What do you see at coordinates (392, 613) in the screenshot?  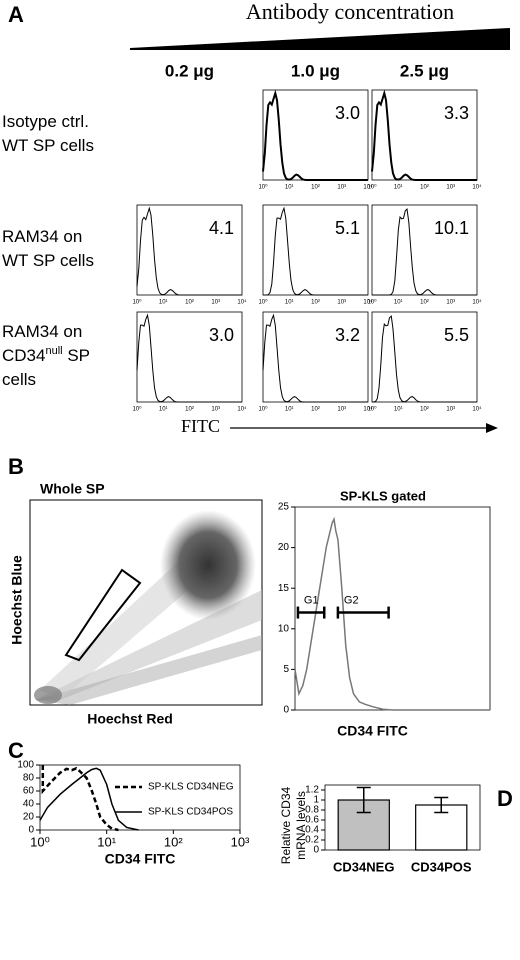 I see `histogram-line` at bounding box center [392, 613].